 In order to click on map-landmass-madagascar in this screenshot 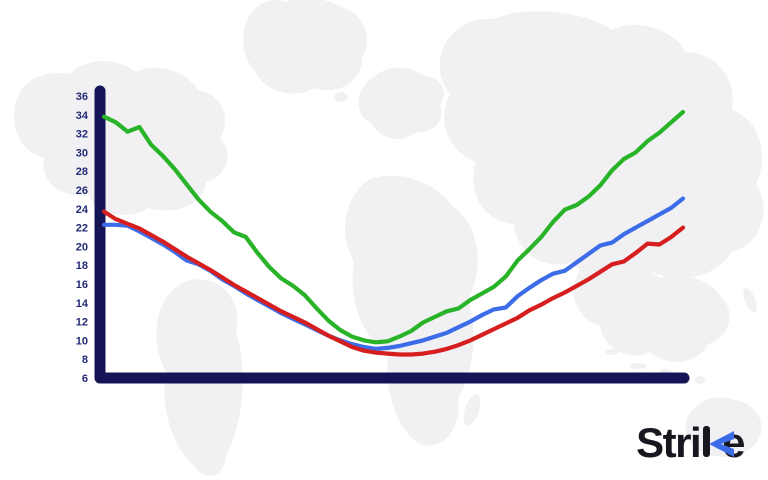, I will do `click(472, 410)`.